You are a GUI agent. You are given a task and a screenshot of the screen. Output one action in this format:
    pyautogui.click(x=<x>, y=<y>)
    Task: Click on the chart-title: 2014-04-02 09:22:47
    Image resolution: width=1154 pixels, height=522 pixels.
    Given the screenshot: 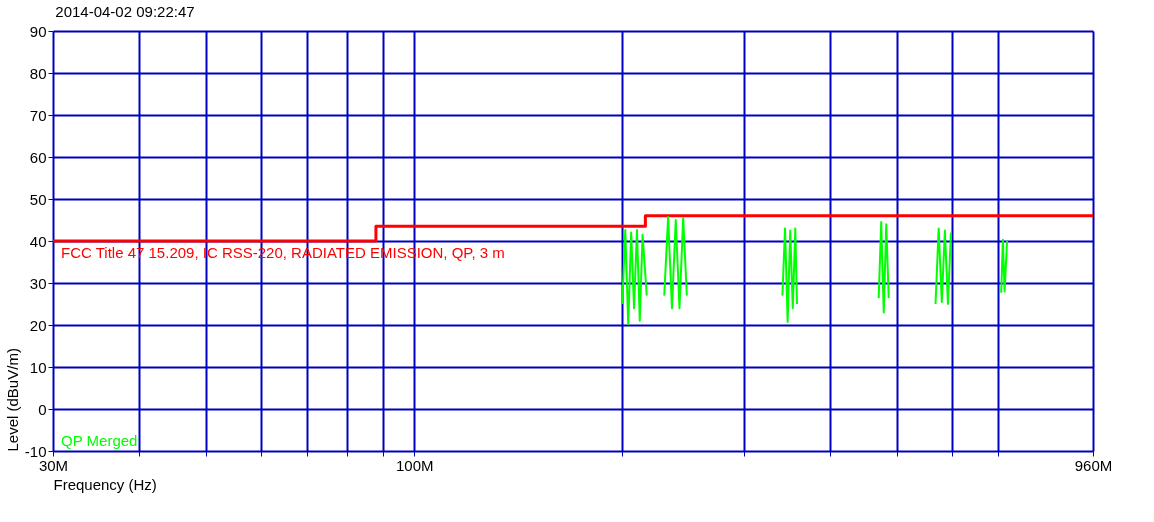 What is the action you would take?
    pyautogui.click(x=125, y=11)
    